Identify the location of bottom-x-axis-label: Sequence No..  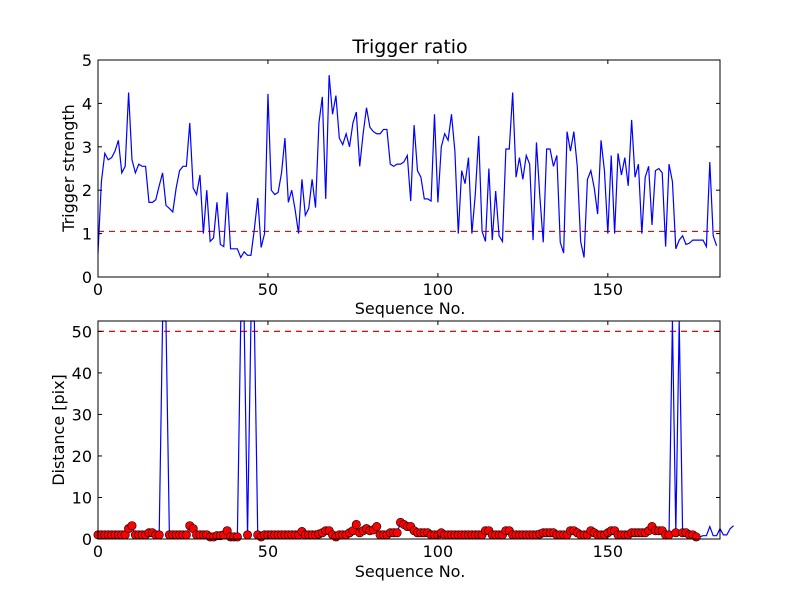
(410, 571).